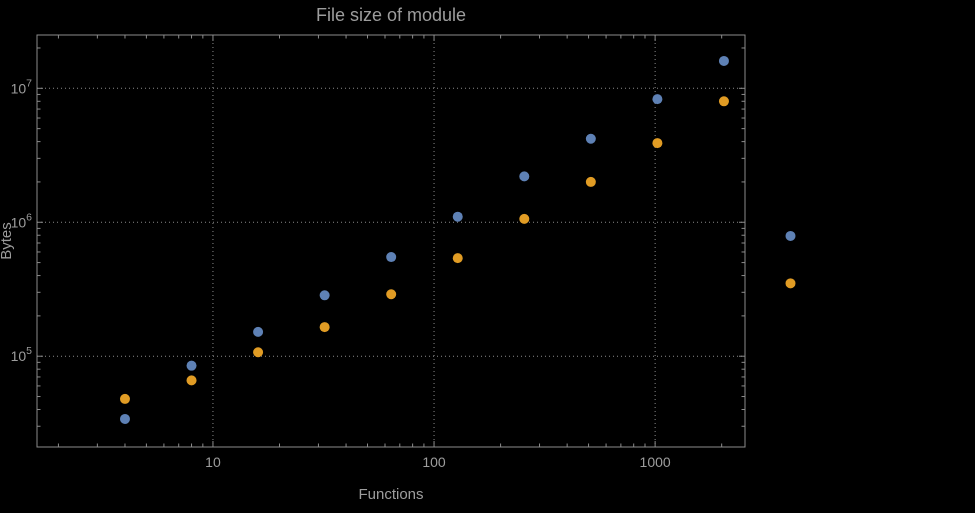  I want to click on x-tick-label: 100, so click(434, 462).